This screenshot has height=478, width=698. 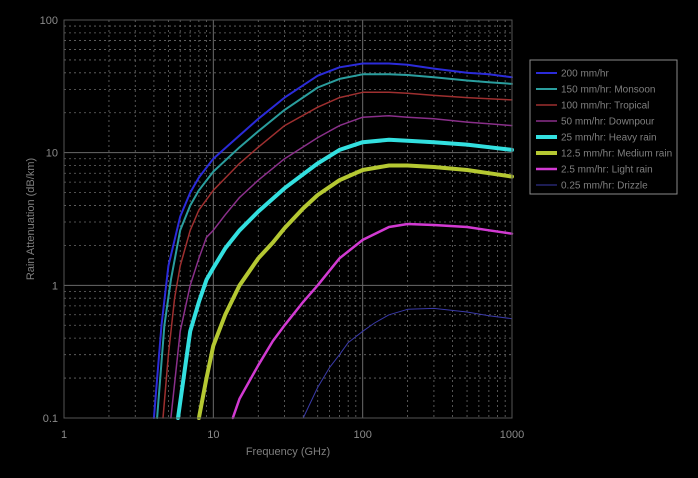 I want to click on legend-label: 25 mm/hr: Heavy rain, so click(x=609, y=138).